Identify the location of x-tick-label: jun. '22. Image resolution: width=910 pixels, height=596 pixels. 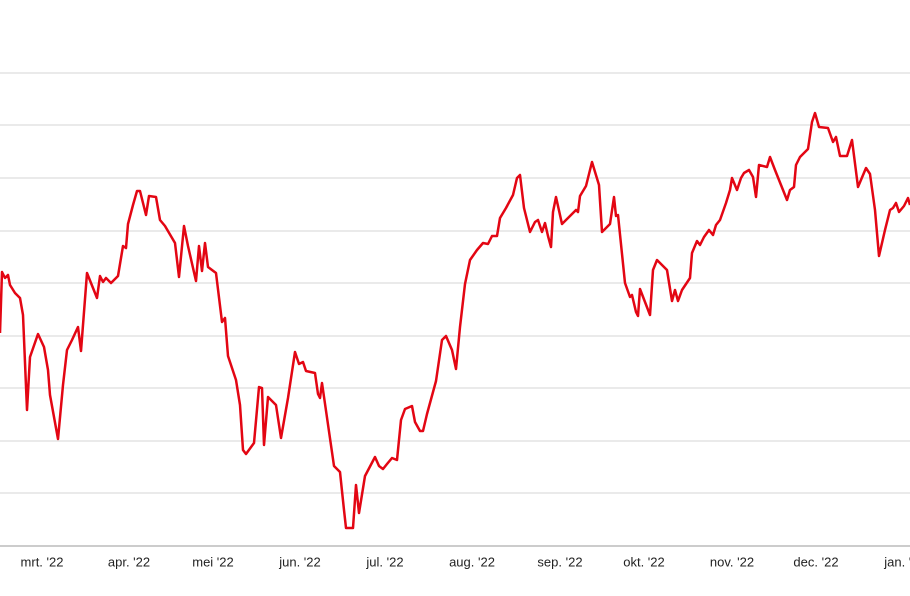
(299, 561).